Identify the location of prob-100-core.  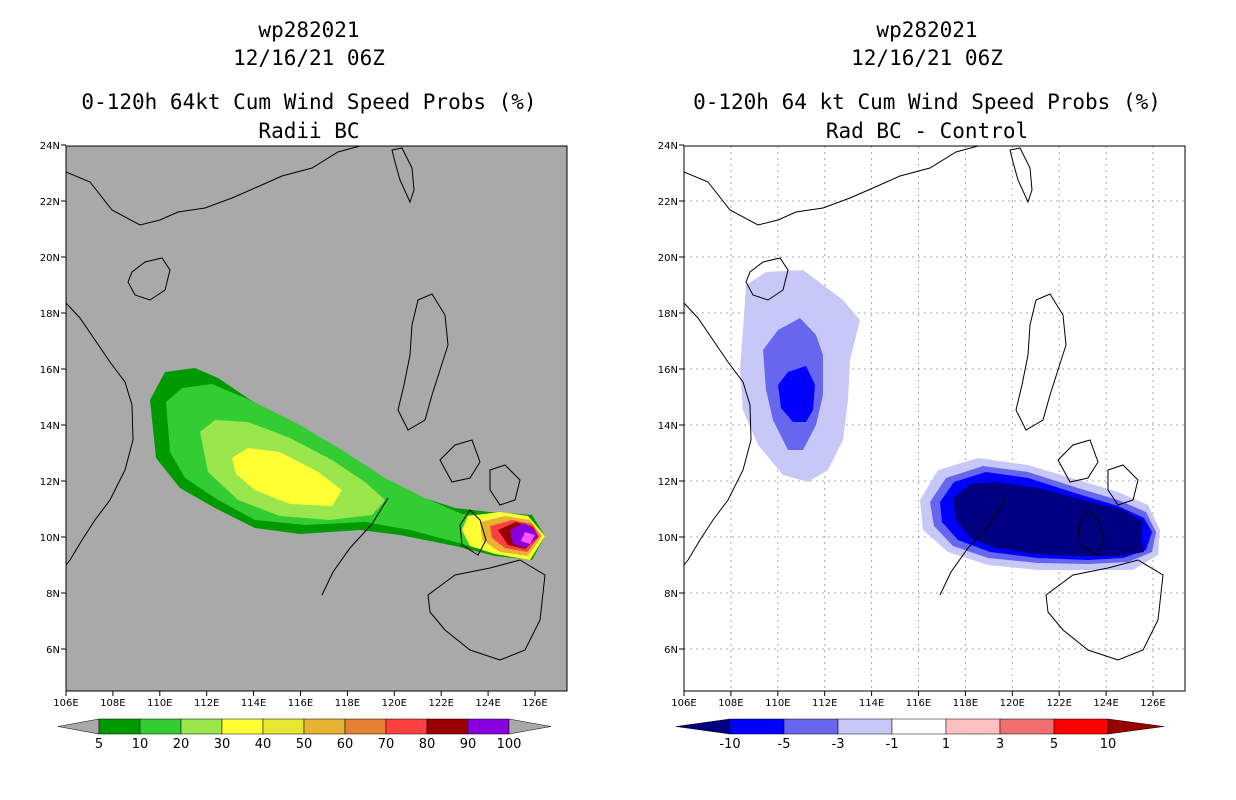
(528, 538).